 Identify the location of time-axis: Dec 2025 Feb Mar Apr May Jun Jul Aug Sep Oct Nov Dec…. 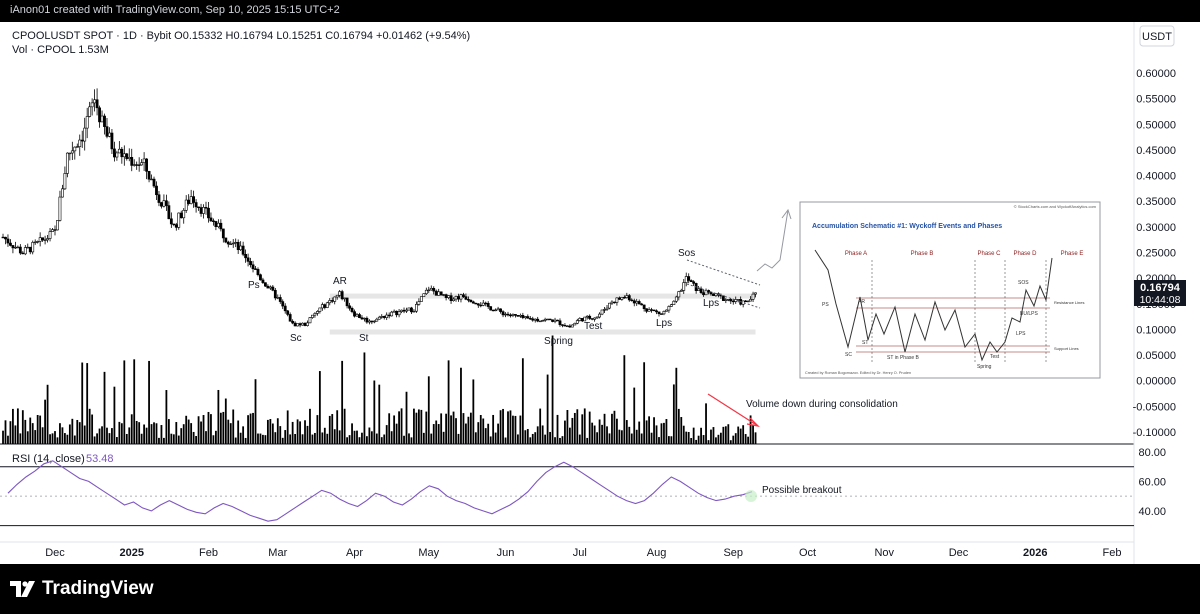
(583, 553).